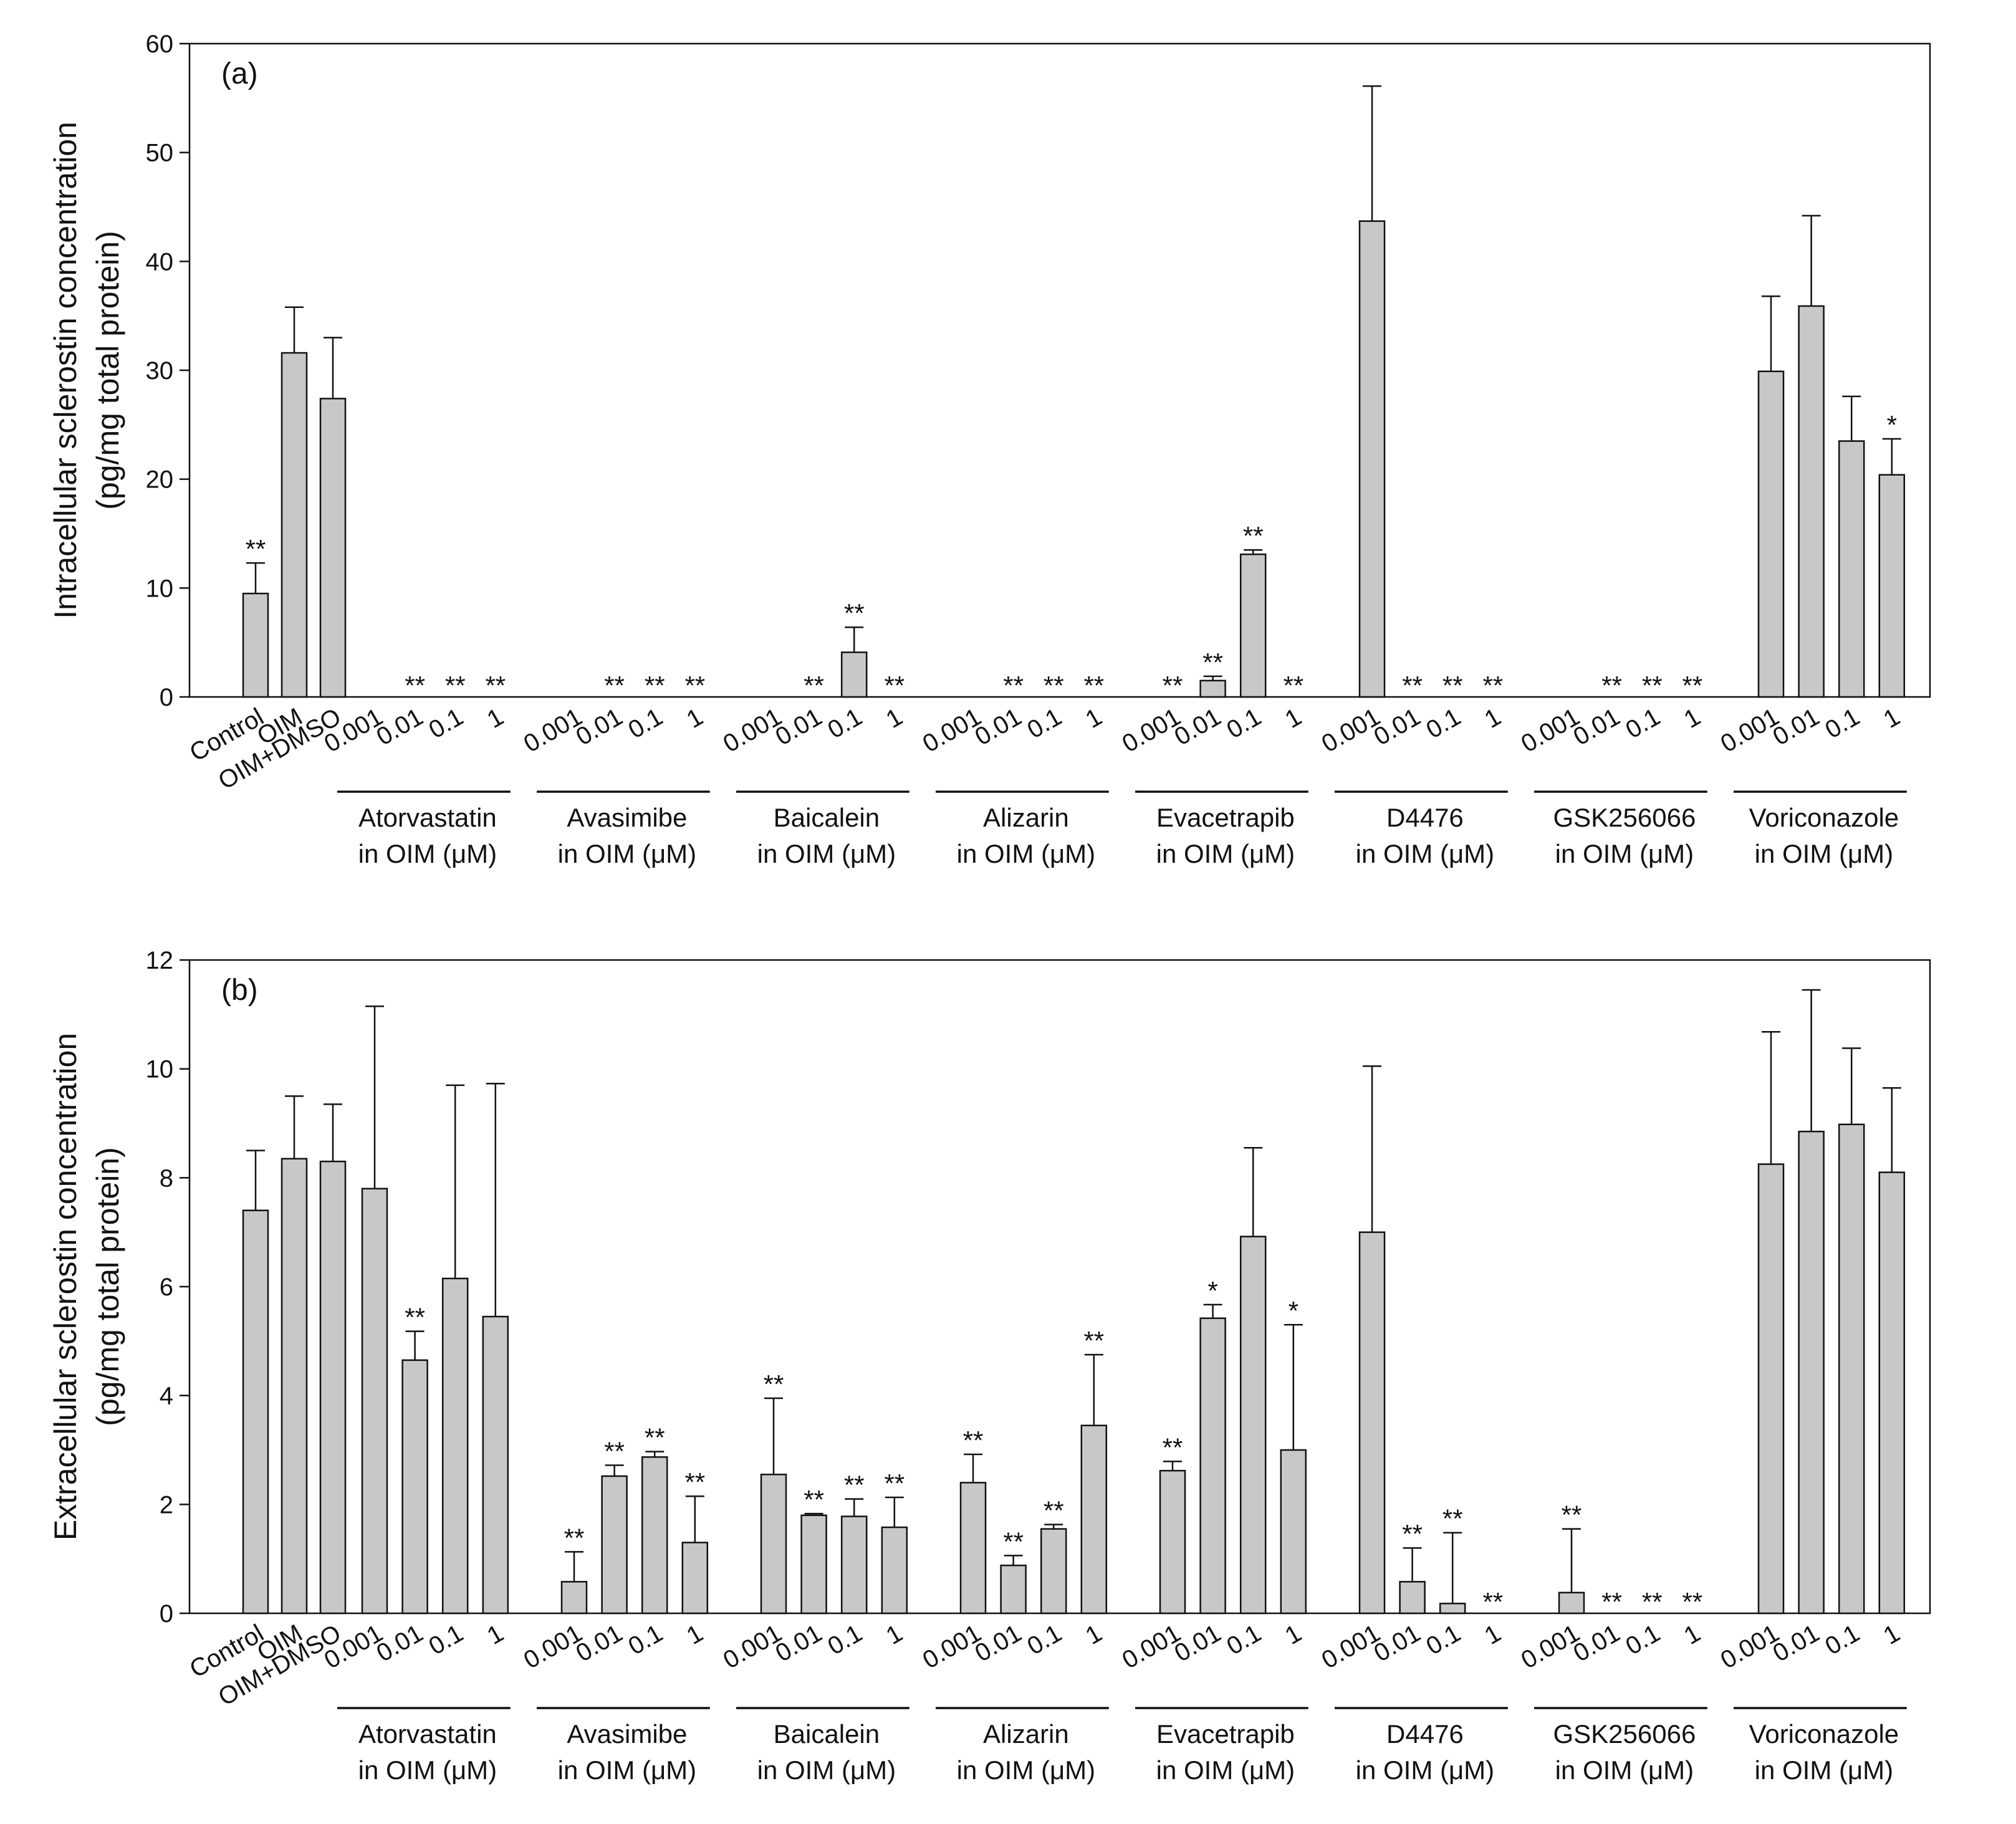 The image size is (2016, 1824). Describe the element at coordinates (166, 697) in the screenshot. I see `y-tick-label: 0` at that location.